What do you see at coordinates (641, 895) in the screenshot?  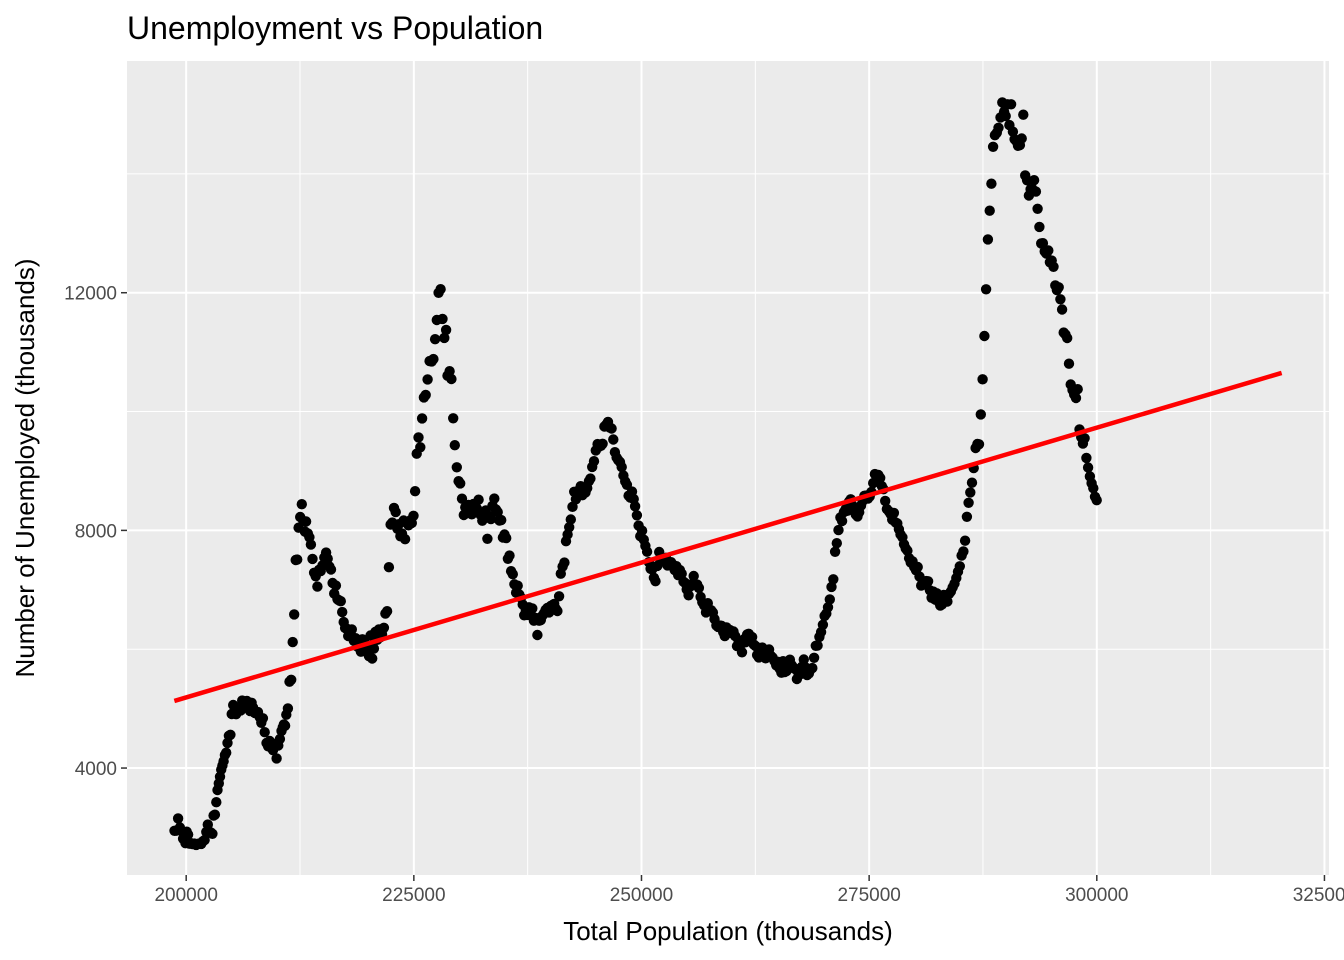 I see `x-tick-label: 250000` at bounding box center [641, 895].